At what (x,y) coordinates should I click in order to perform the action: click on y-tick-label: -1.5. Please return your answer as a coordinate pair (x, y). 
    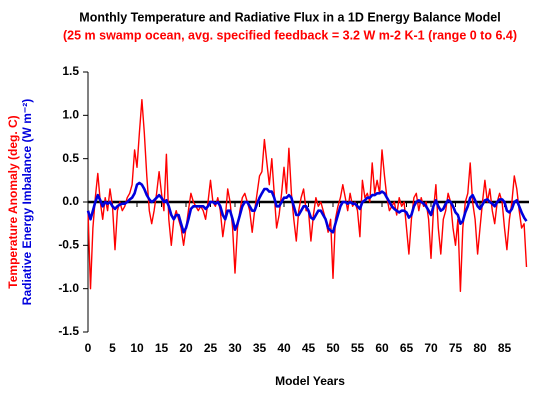
    Looking at the image, I should click on (68, 331).